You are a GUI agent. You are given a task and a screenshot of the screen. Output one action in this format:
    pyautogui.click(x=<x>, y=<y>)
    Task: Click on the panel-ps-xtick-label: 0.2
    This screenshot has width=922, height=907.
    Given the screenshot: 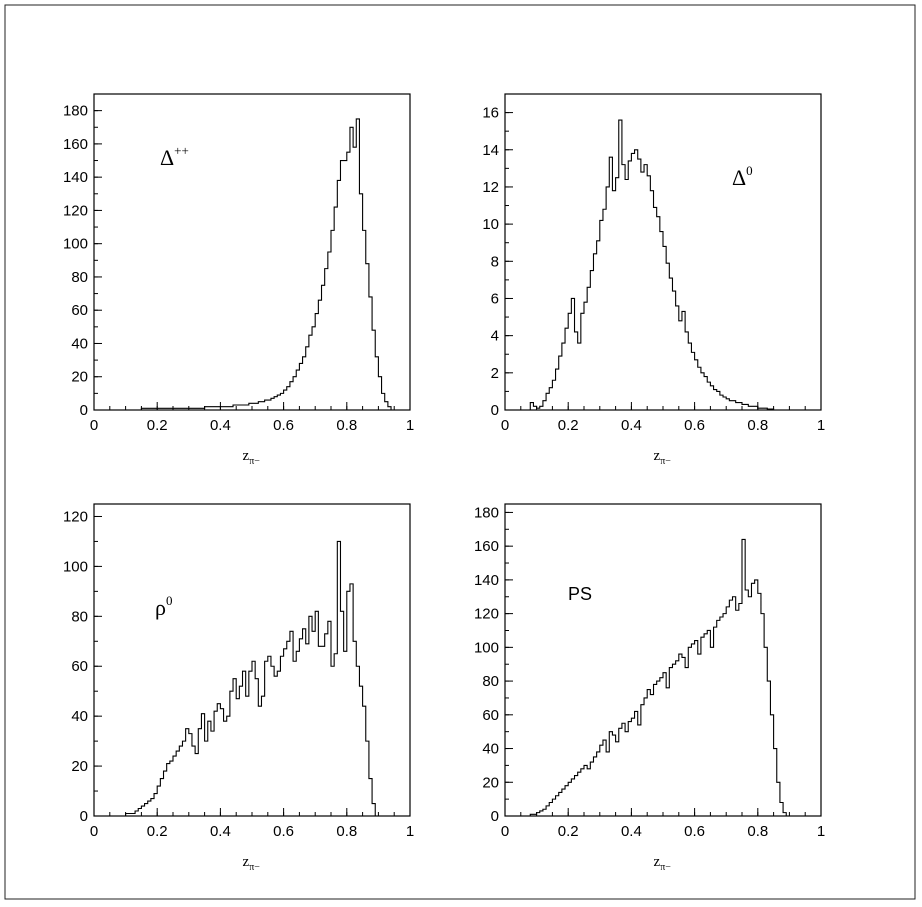 What is the action you would take?
    pyautogui.click(x=568, y=831)
    